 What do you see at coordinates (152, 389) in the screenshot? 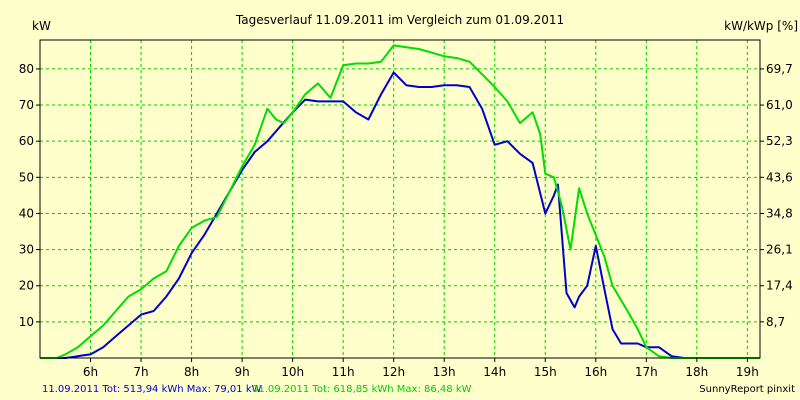
I see `legend-series-1: 11.09.2011 Tot: 513,94 kWh Max: 79,01 kW` at bounding box center [152, 389].